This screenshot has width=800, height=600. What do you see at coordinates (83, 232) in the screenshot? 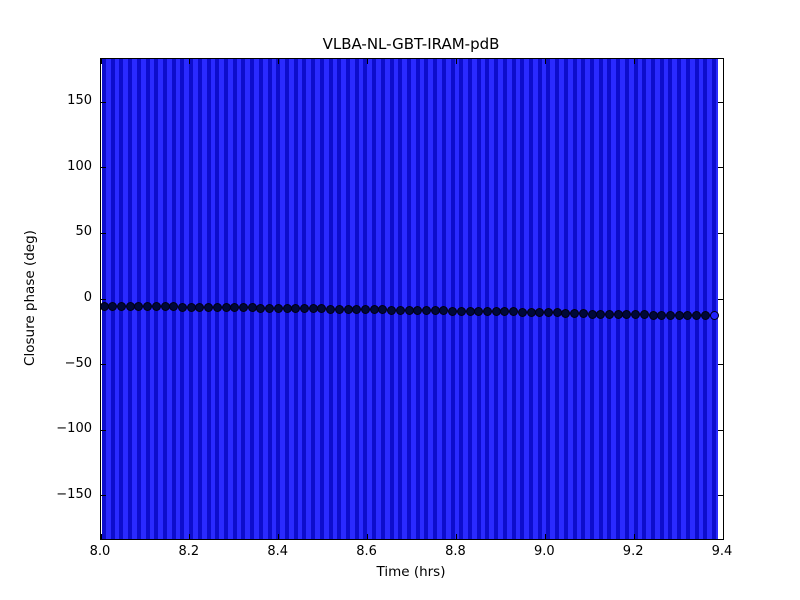
I see `y-tick-label: 50` at bounding box center [83, 232].